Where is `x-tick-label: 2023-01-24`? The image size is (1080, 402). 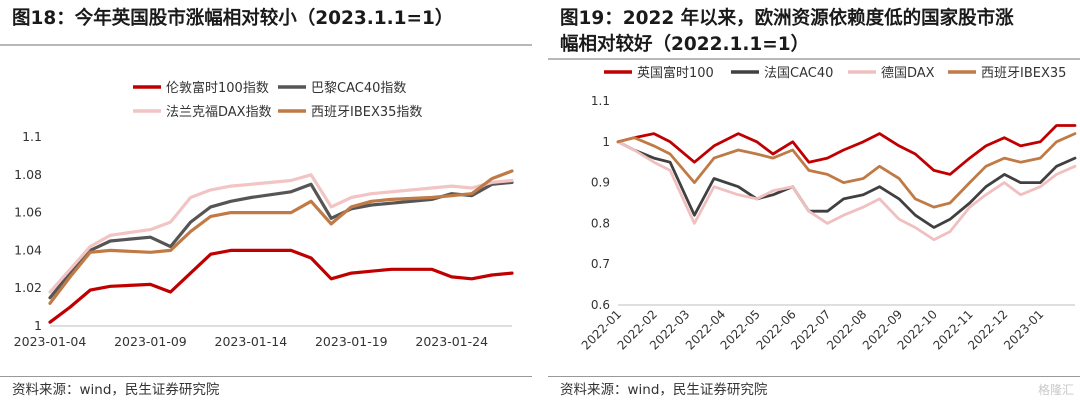
x-tick-label: 2023-01-24 is located at coordinates (451, 341).